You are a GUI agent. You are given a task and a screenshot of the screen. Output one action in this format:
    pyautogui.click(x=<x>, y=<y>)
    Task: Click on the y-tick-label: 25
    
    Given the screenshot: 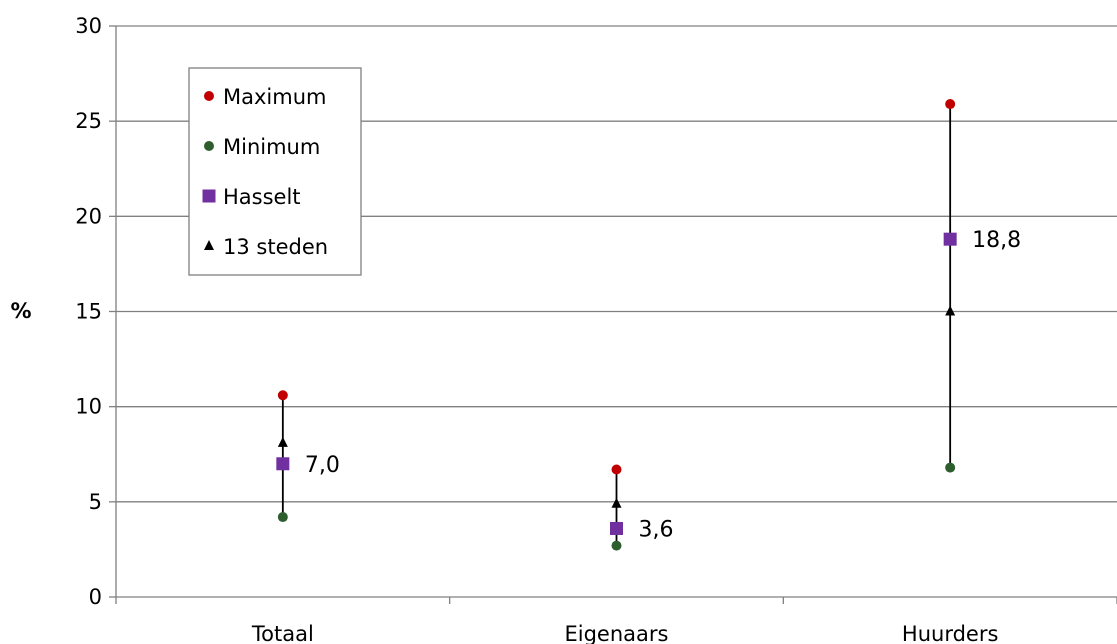 What is the action you would take?
    pyautogui.click(x=88, y=121)
    